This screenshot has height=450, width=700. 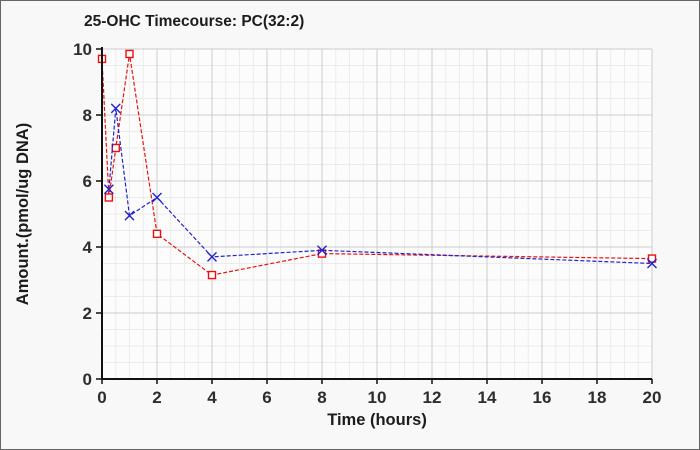 I want to click on y-tick-label: 0, so click(x=87, y=379).